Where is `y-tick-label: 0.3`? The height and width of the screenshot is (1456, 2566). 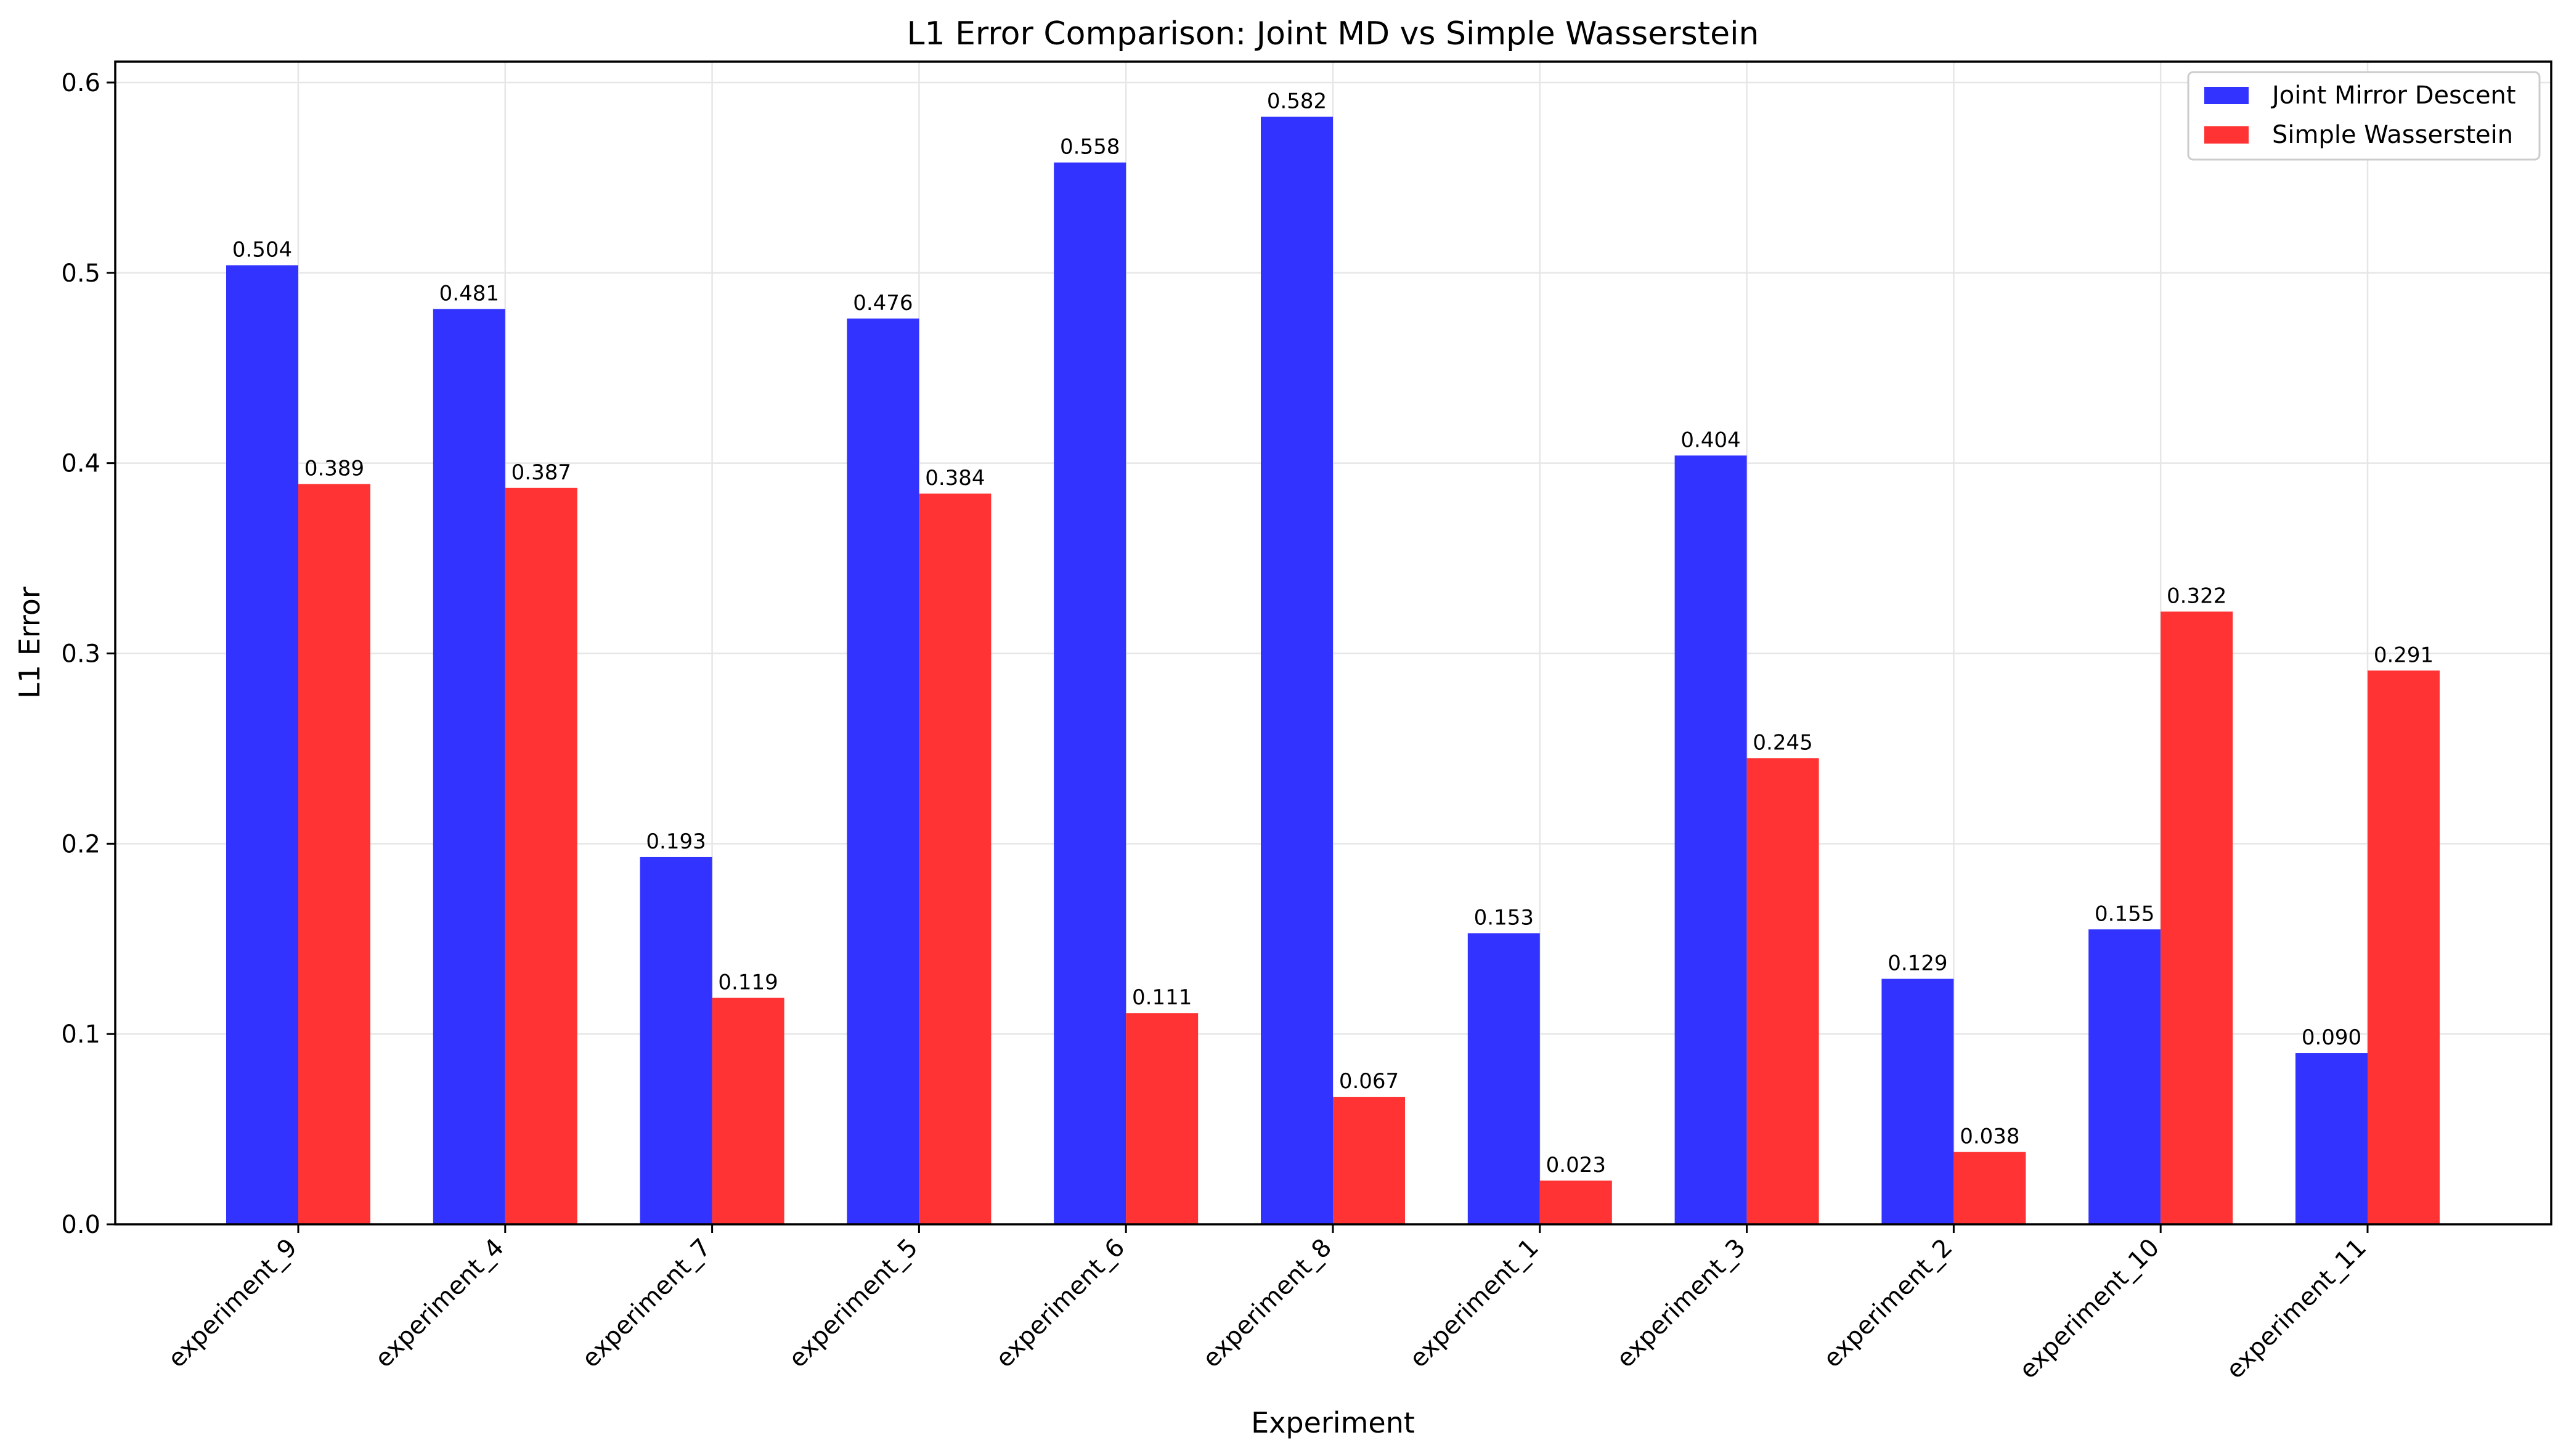 y-tick-label: 0.3 is located at coordinates (80, 654).